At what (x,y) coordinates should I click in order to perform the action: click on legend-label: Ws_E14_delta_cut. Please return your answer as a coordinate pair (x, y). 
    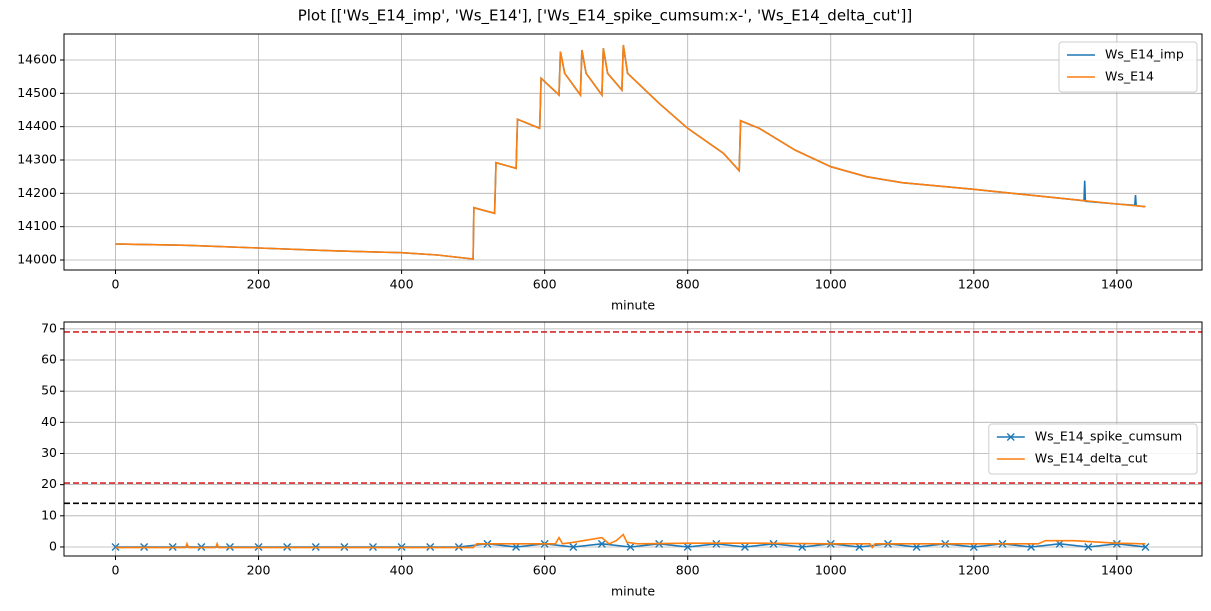
    Looking at the image, I should click on (1091, 458).